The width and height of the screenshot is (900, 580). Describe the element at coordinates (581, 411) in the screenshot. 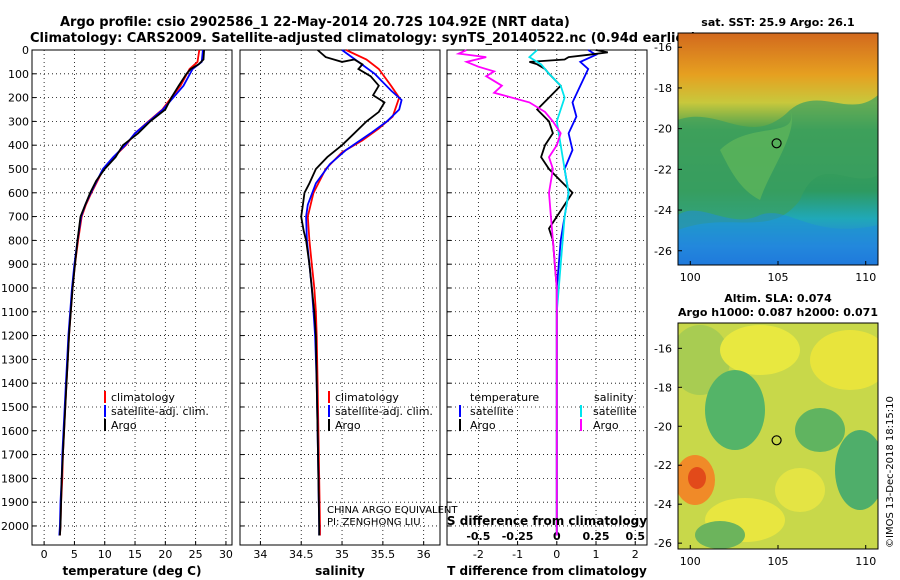

I see `legend-swatch-s-satellite` at that location.